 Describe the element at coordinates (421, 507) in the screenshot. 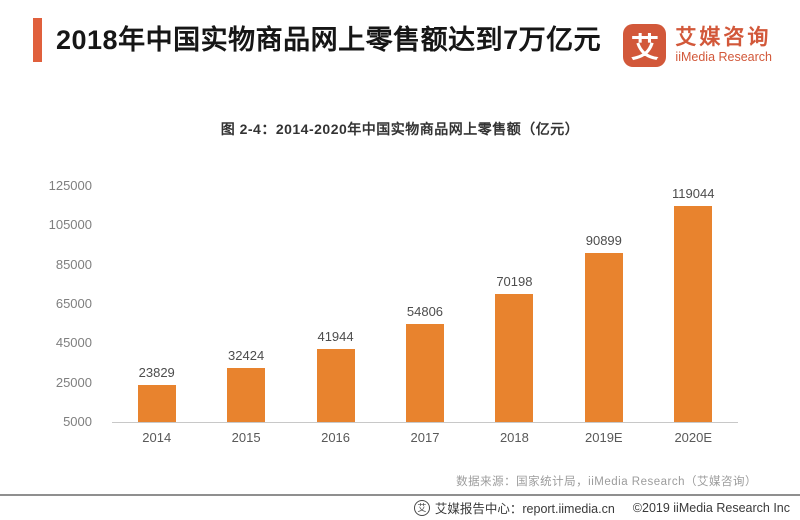

I see `iimedia-badge-icon: 艾` at that location.